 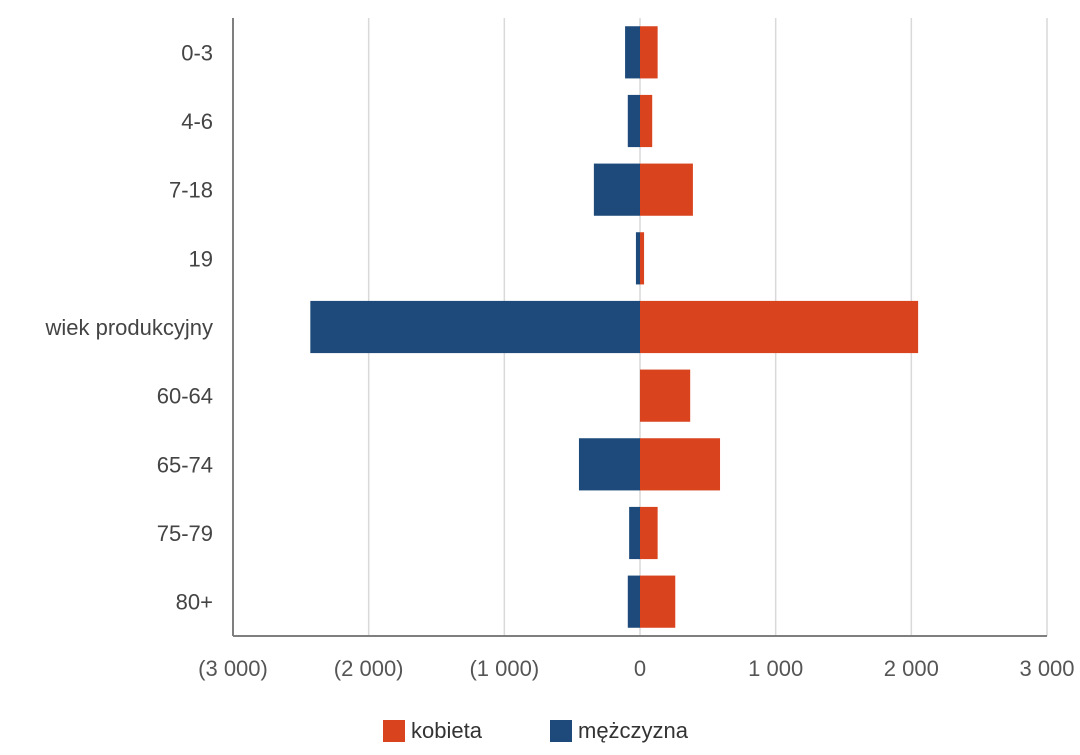 What do you see at coordinates (197, 121) in the screenshot?
I see `y-category-label: 4-6` at bounding box center [197, 121].